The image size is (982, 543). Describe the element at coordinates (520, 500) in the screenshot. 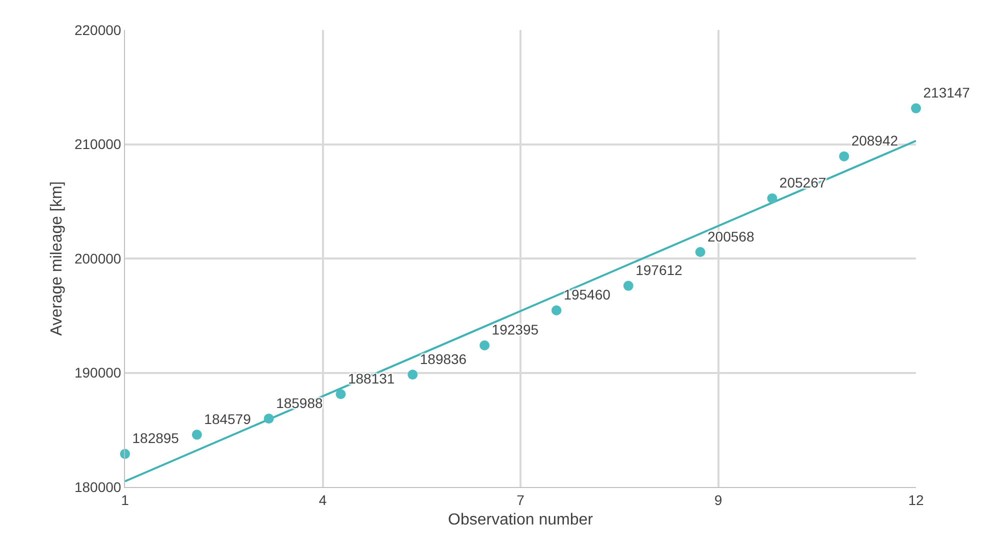

I see `x-tick-label: 7` at that location.